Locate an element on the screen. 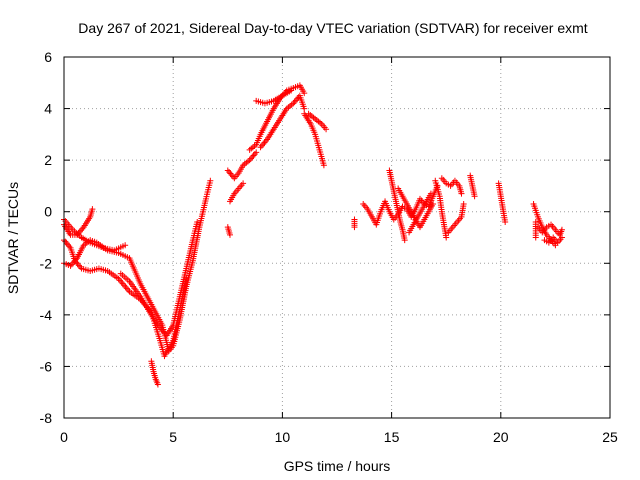 This screenshot has width=640, height=480. x-tick-label: 10 is located at coordinates (283, 437).